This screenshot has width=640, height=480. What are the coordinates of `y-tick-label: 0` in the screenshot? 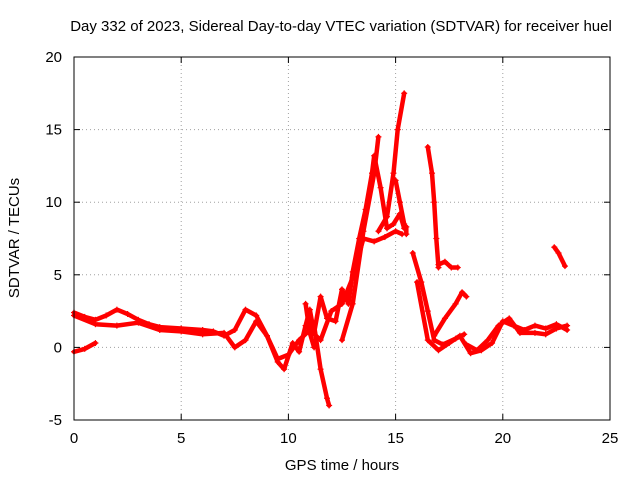 It's located at (58, 347).